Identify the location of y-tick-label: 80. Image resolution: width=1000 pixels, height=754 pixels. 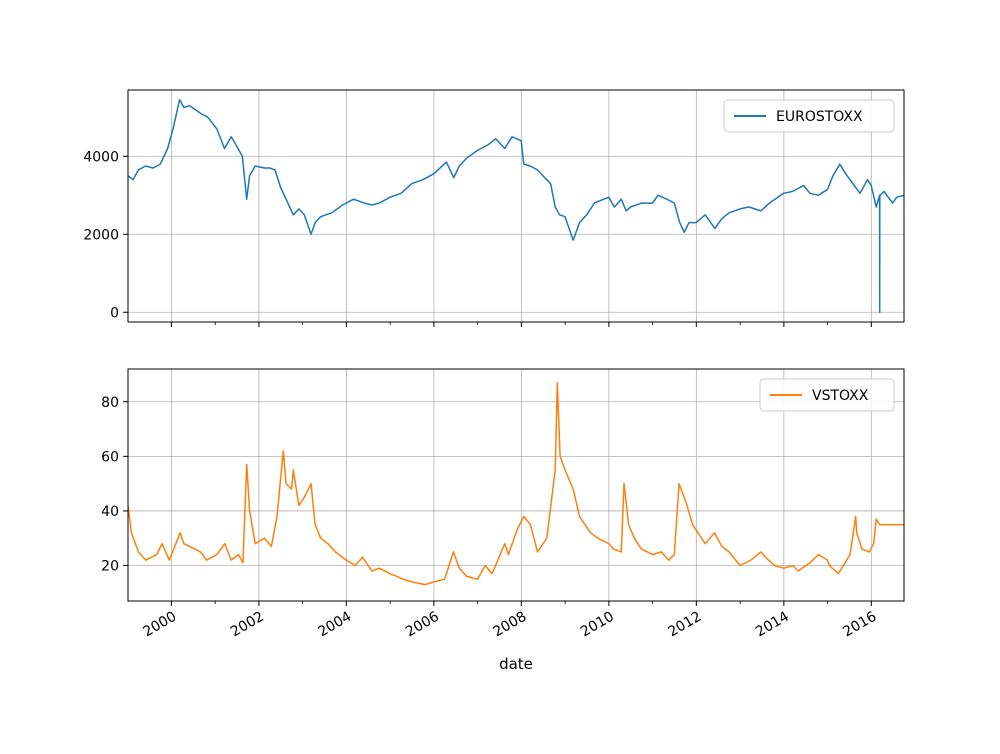
(110, 403).